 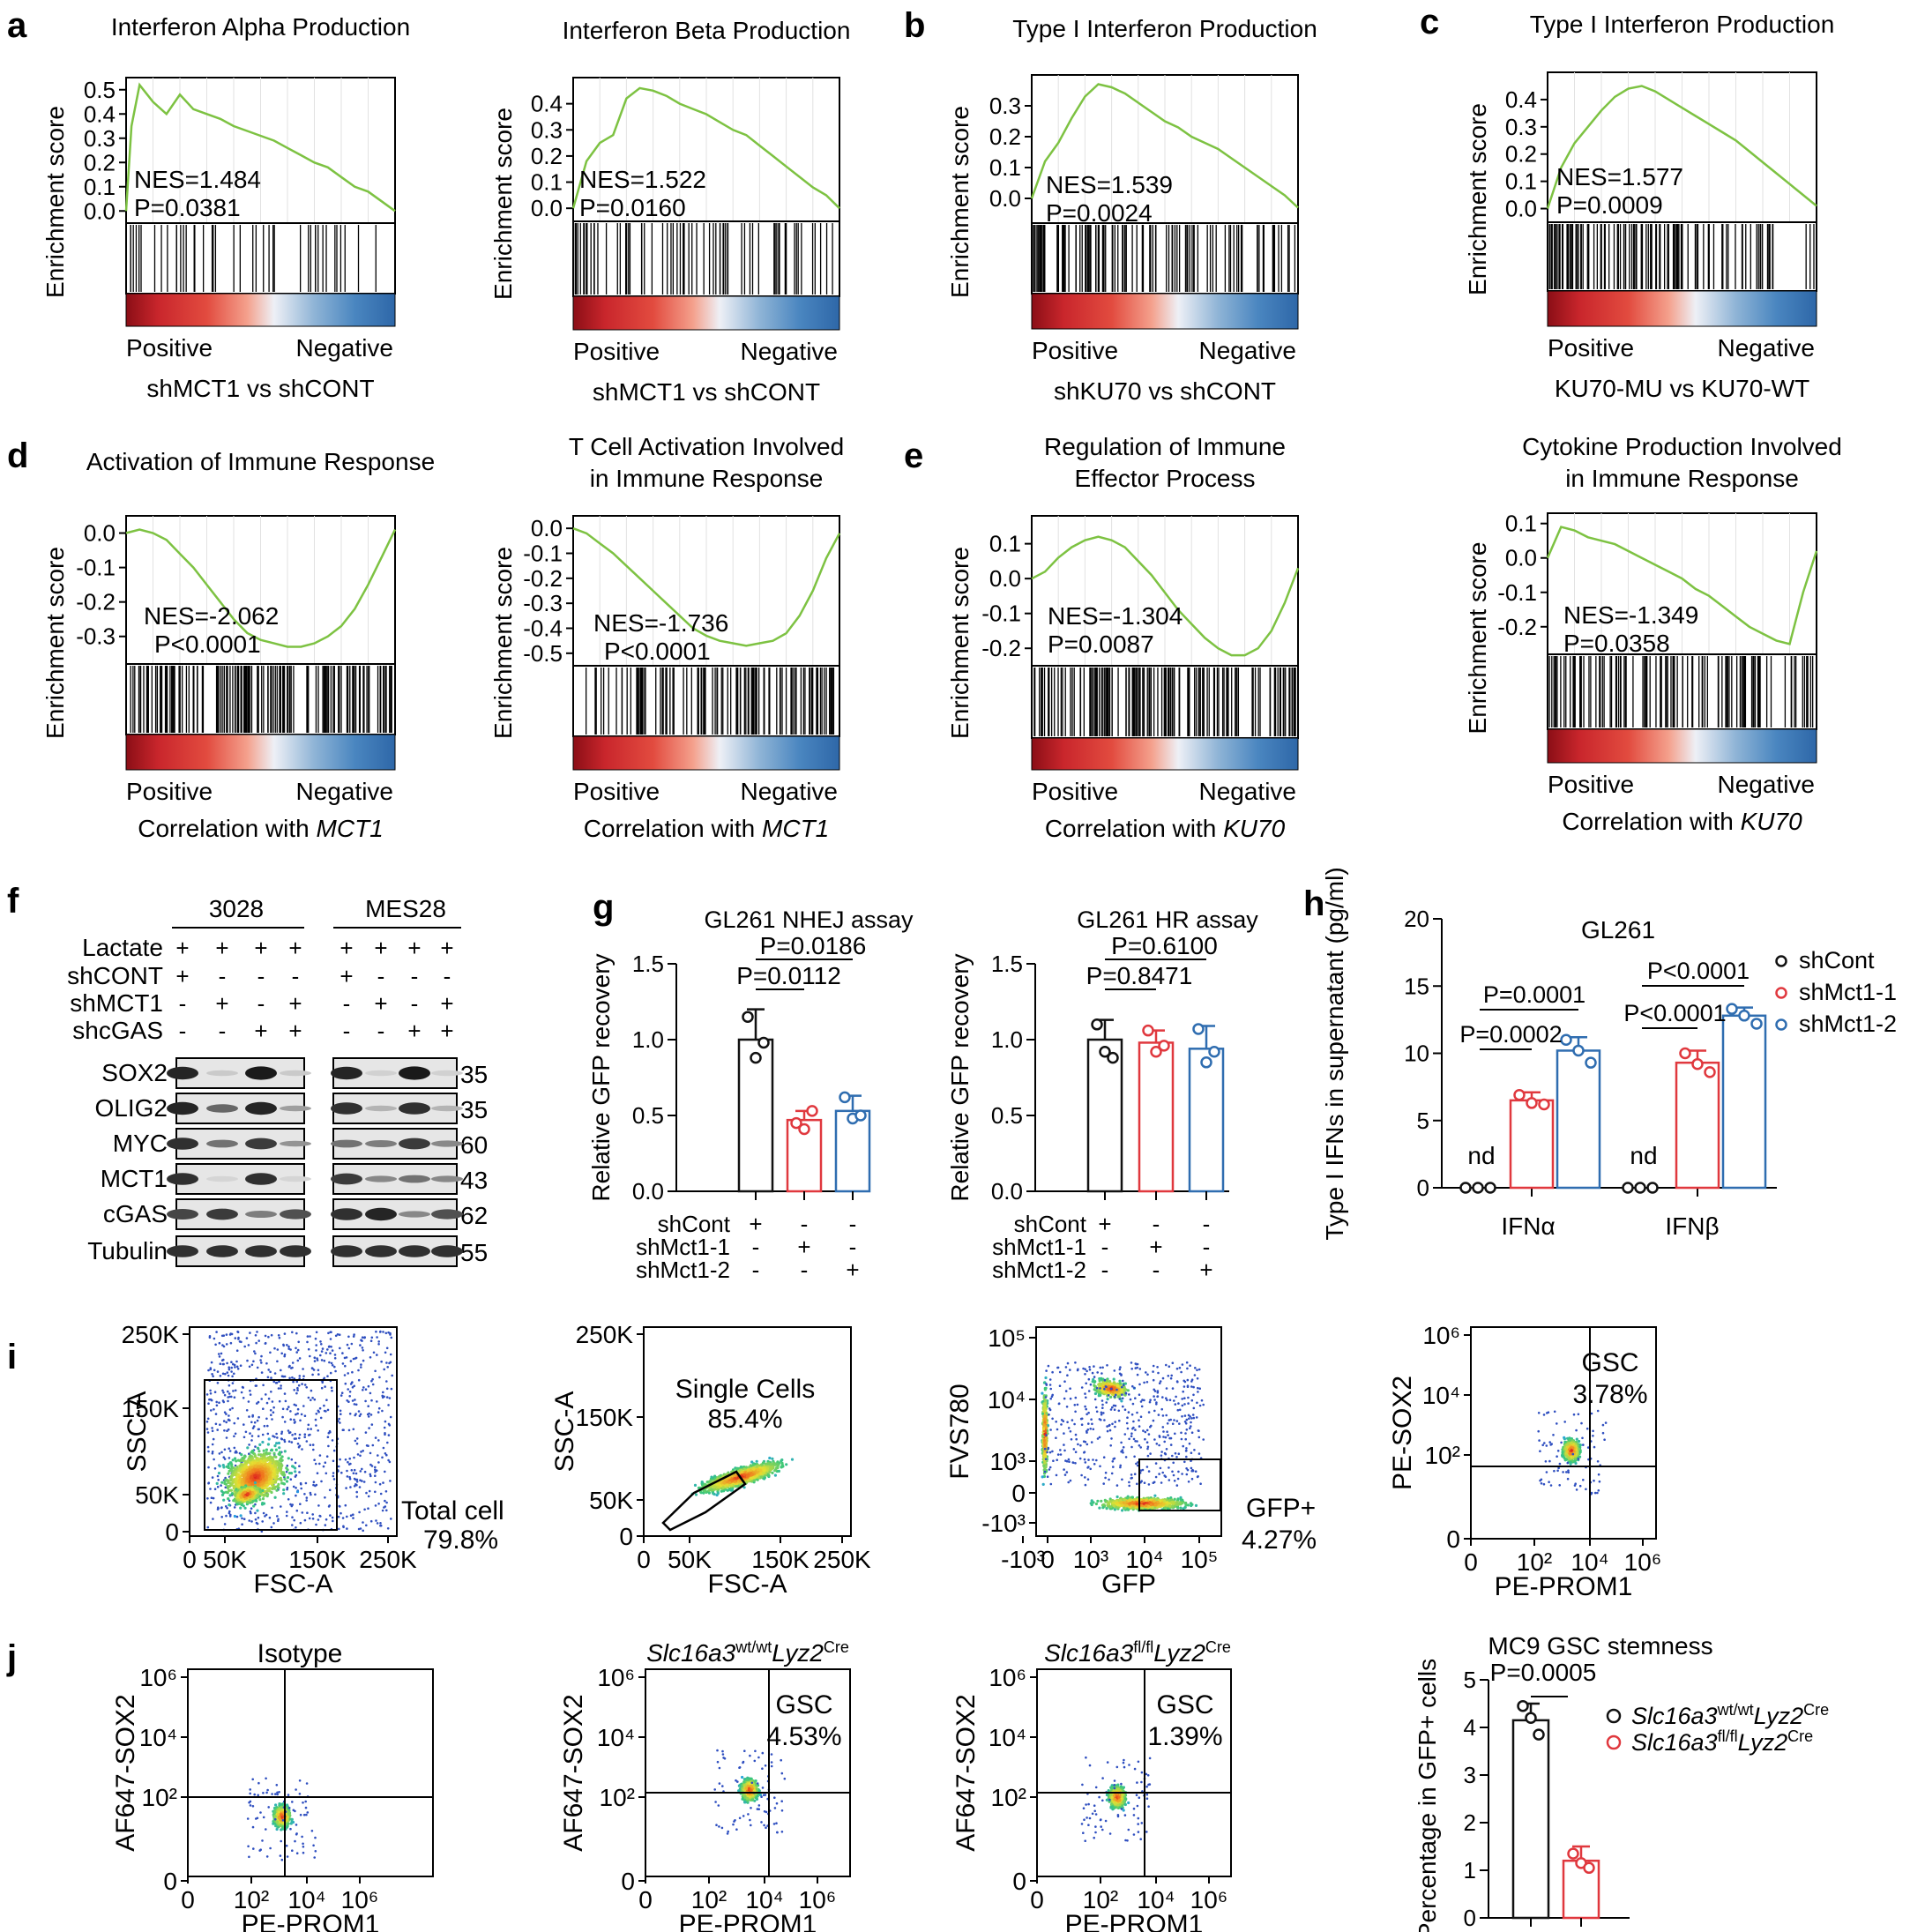 What do you see at coordinates (633, 207) in the screenshot?
I see `p-value-label: P=0.0160` at bounding box center [633, 207].